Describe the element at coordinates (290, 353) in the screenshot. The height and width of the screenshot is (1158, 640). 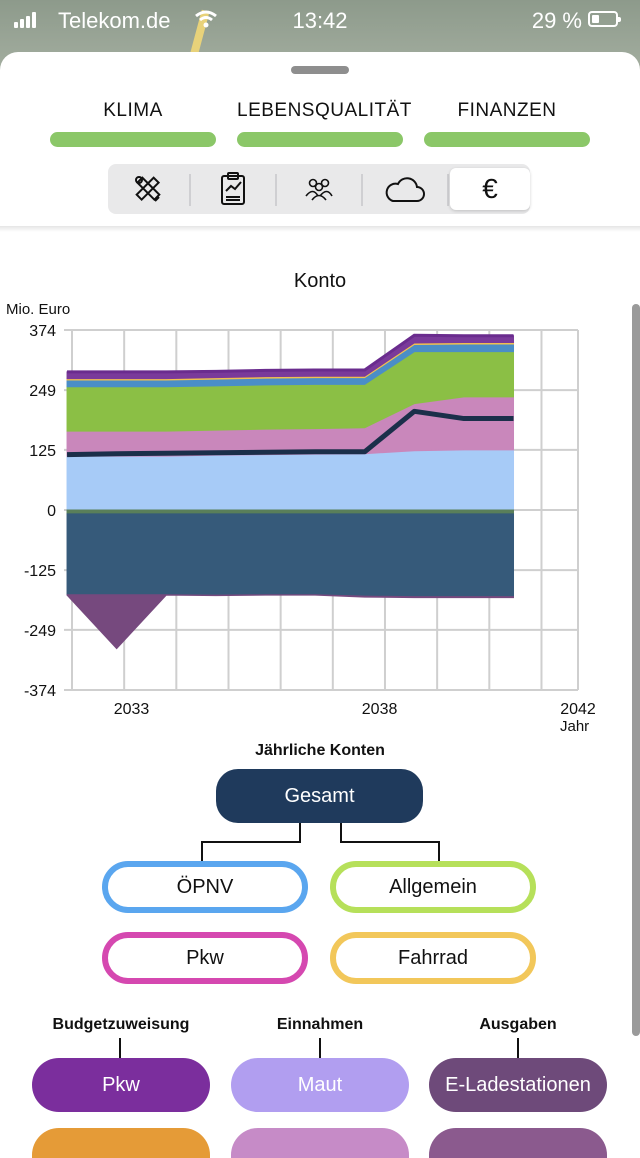
I see `positive-top-edge` at that location.